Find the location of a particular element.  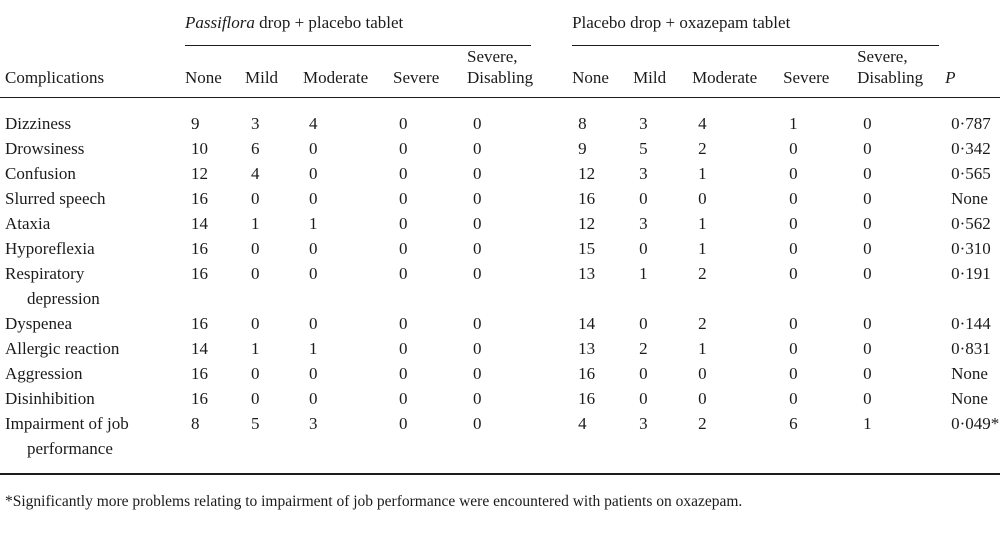

group-header-passiflora: Passiflora drop + placebo tablet is located at coordinates (378, 24).